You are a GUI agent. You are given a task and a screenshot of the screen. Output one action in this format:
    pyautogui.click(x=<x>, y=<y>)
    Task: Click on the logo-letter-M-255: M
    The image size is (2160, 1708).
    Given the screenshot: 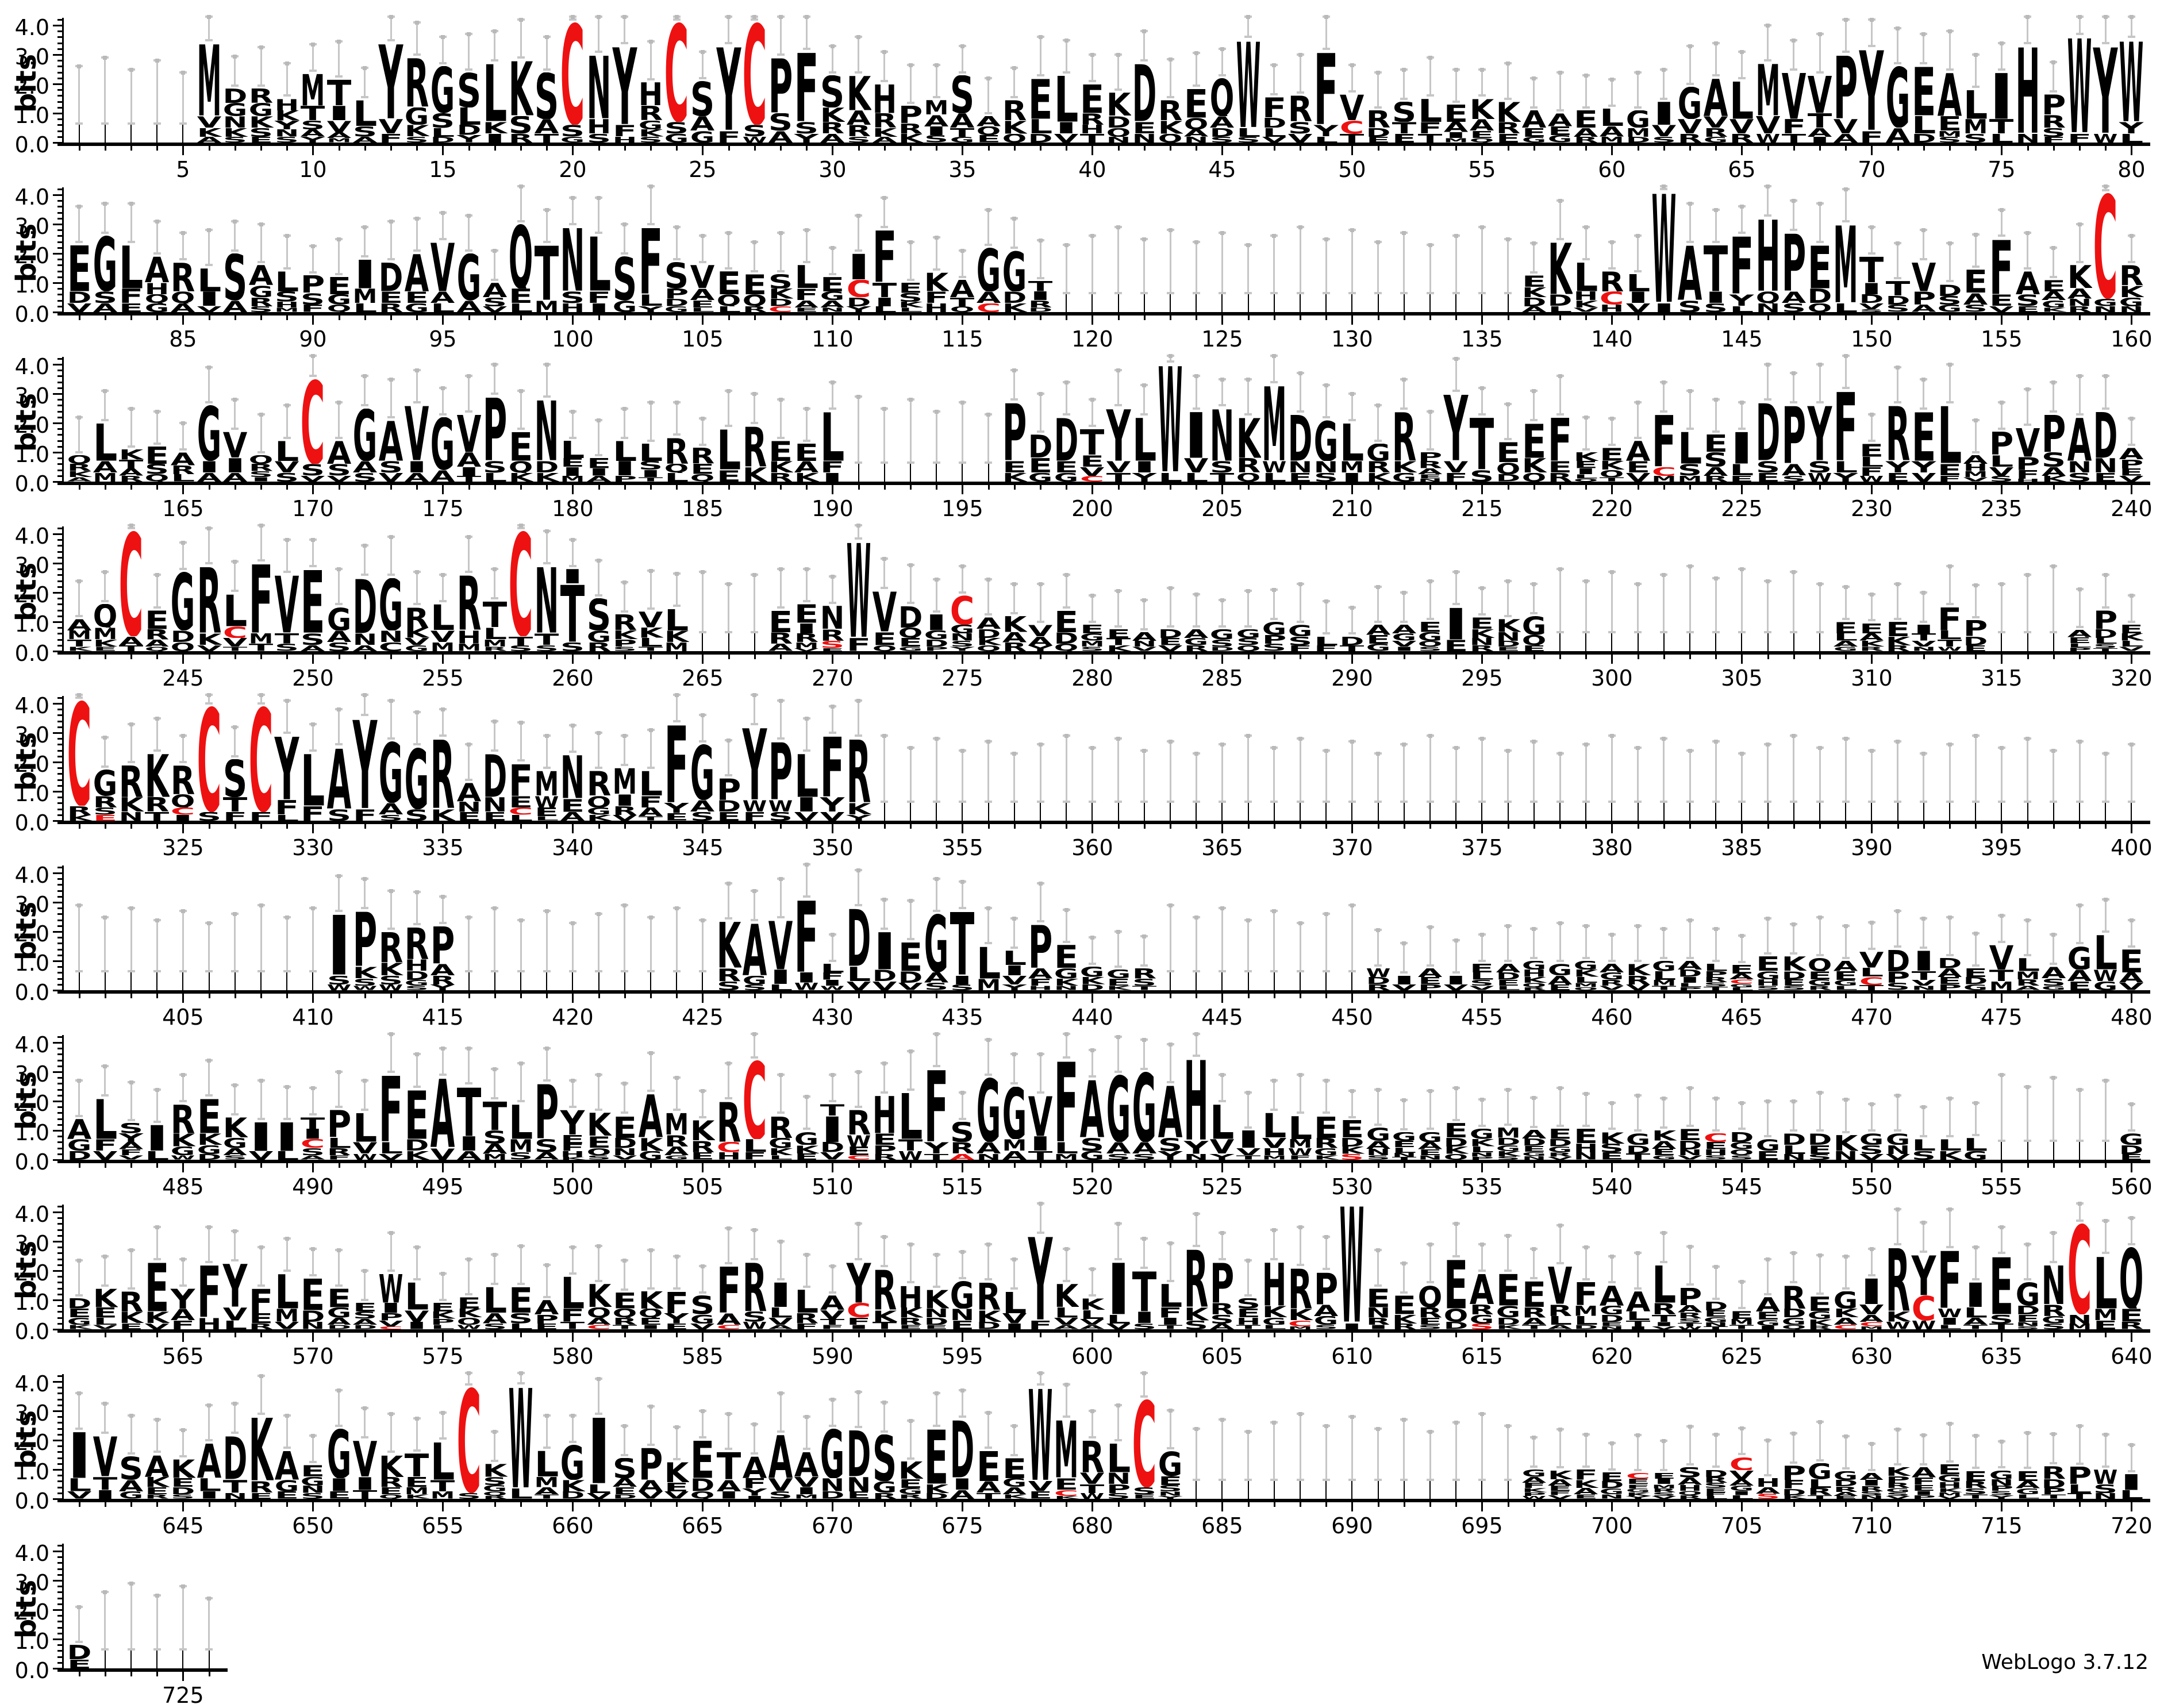 What is the action you would take?
    pyautogui.click(x=443, y=647)
    